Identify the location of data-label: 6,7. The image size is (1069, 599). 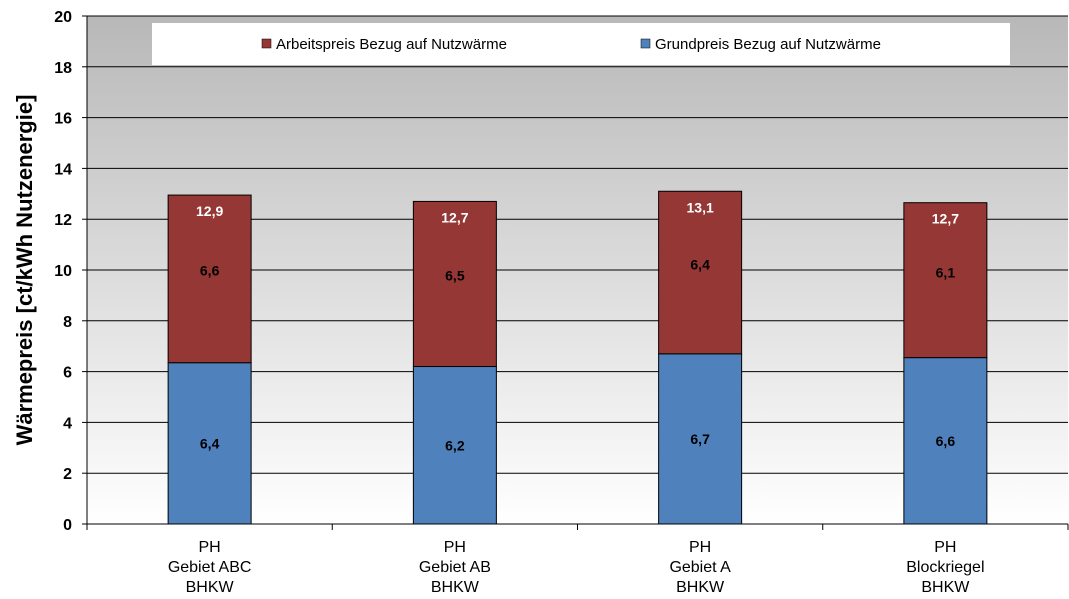
(700, 439).